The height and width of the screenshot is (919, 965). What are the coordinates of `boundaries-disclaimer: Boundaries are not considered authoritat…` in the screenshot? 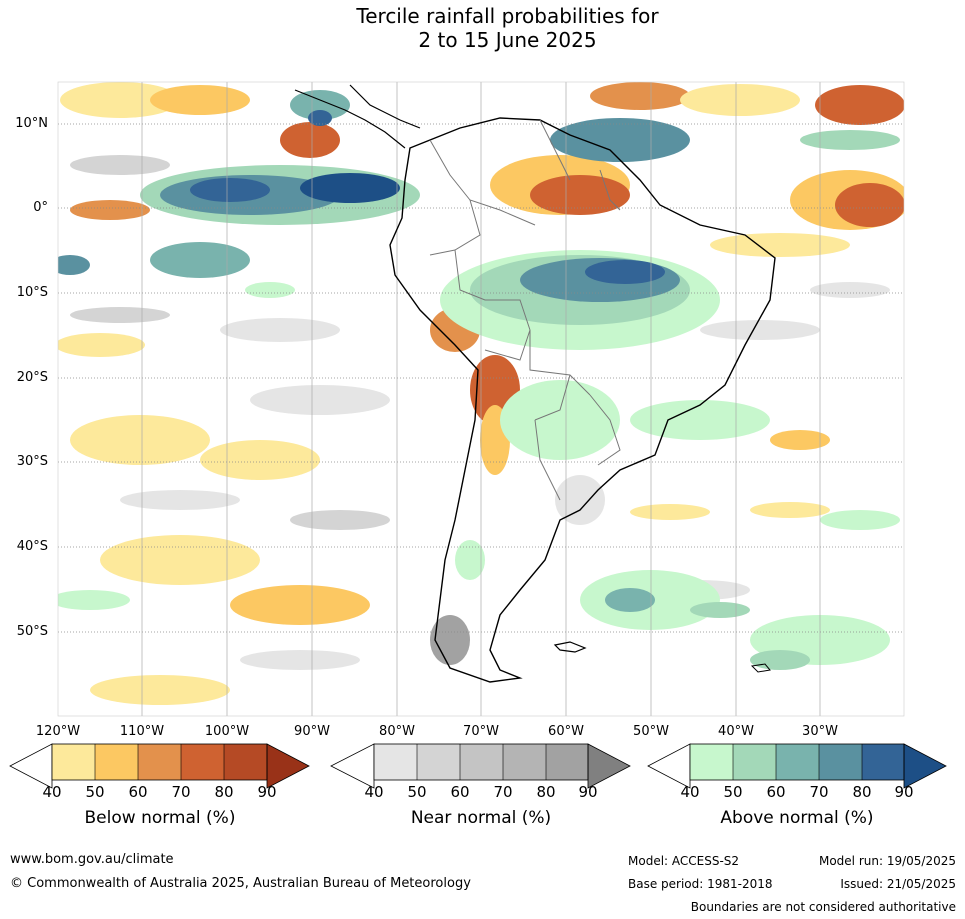 It's located at (823, 907).